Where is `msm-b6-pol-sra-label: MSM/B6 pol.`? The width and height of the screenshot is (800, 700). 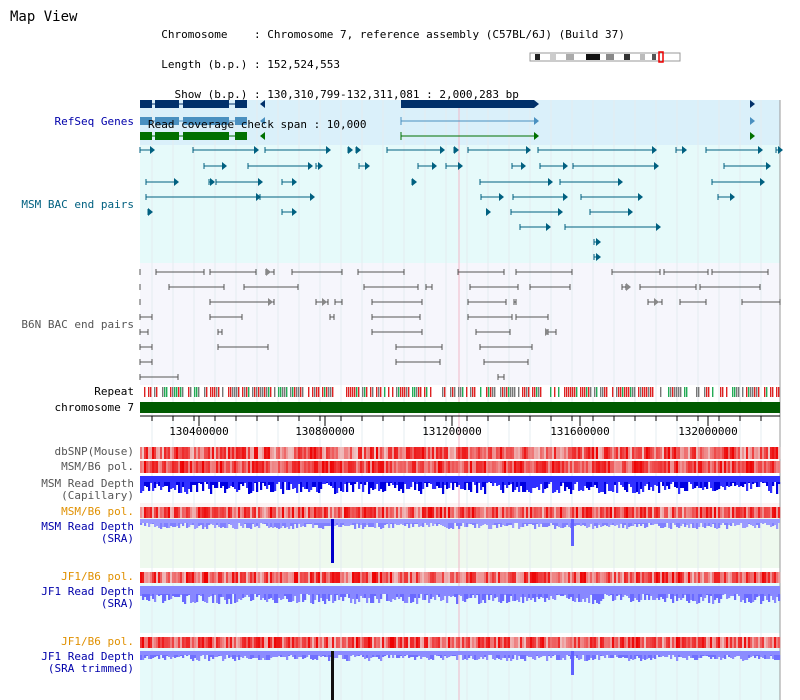
msm-b6-pol-sra-label: MSM/B6 pol. is located at coordinates (97, 511).